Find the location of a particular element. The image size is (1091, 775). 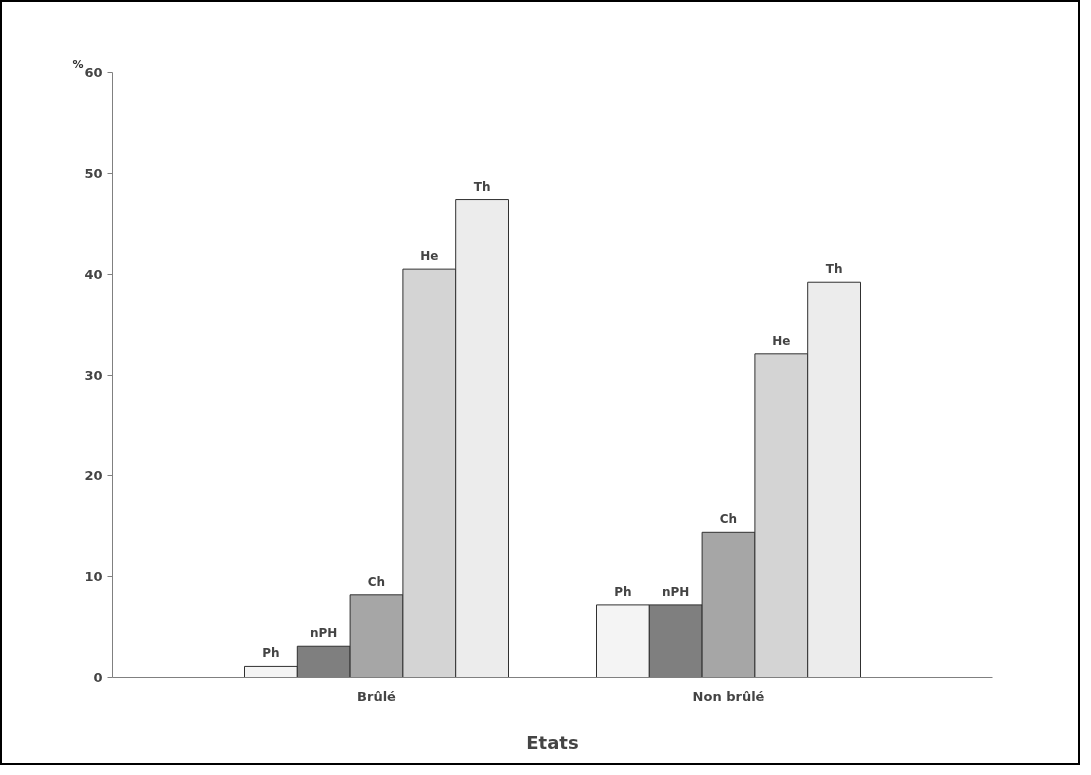

y-tick-label: 0 is located at coordinates (98, 677).